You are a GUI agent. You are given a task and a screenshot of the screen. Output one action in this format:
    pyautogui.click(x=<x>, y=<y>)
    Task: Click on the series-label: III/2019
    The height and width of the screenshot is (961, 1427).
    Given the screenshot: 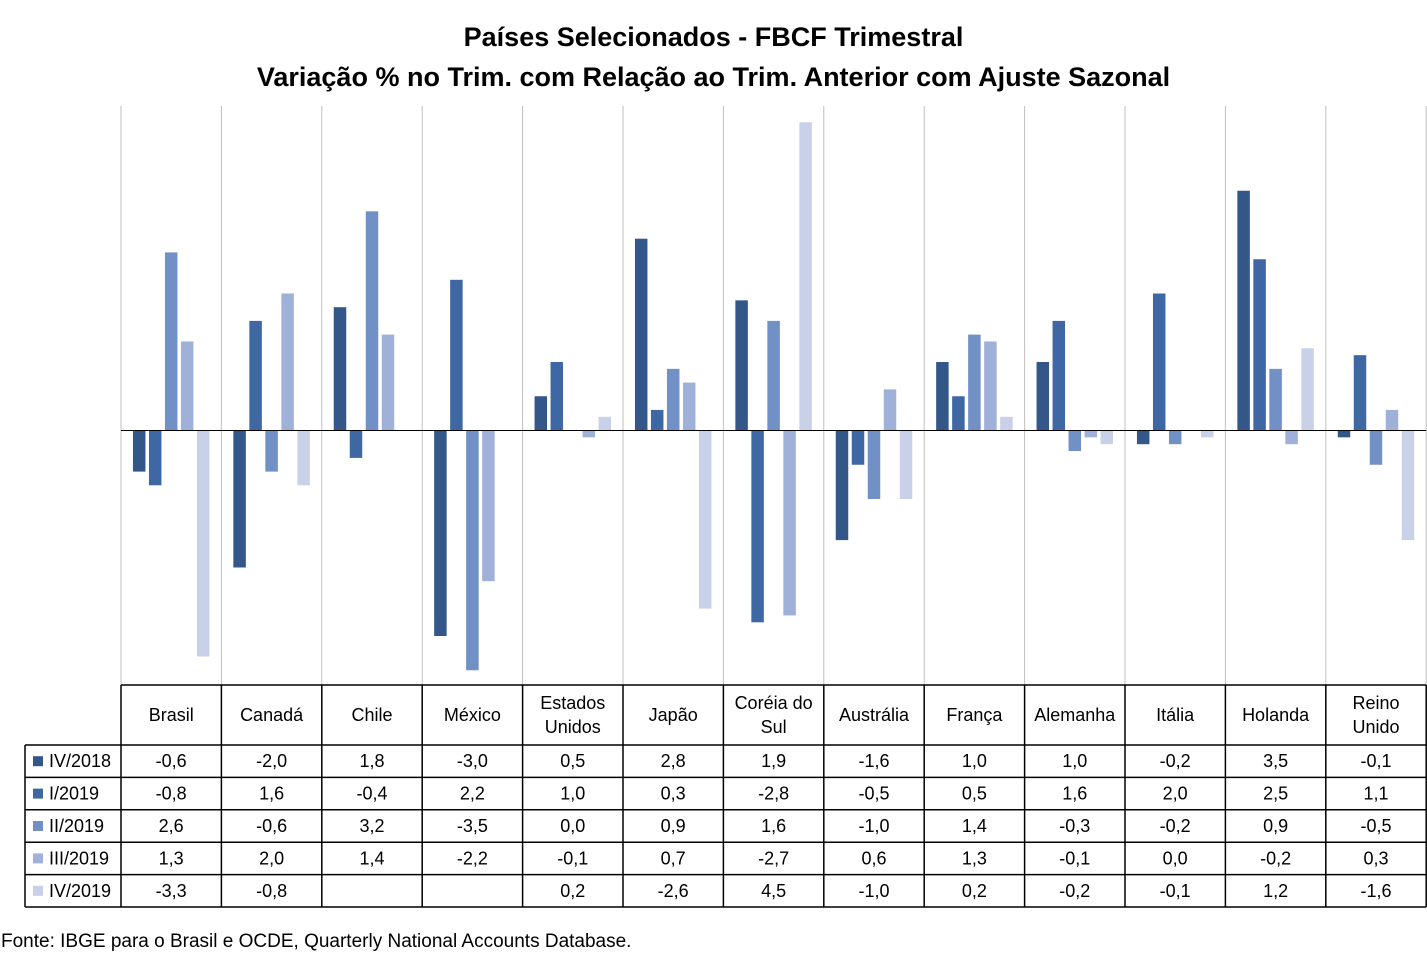 What is the action you would take?
    pyautogui.click(x=79, y=858)
    